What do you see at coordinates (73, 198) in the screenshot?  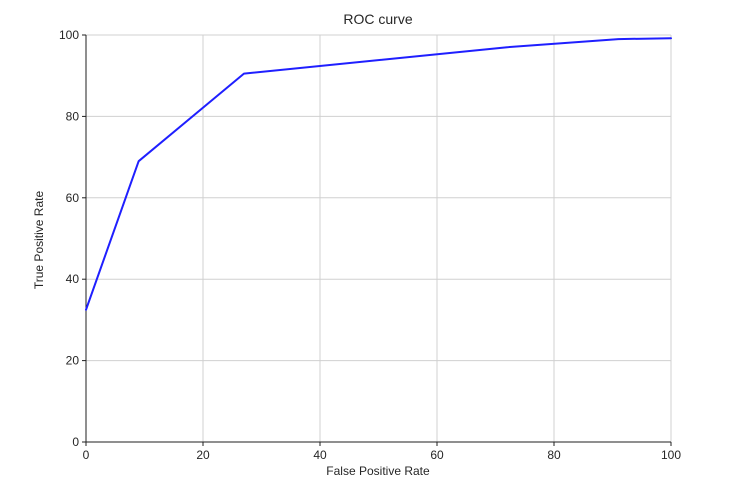 I see `y-tick-label: 60` at bounding box center [73, 198].